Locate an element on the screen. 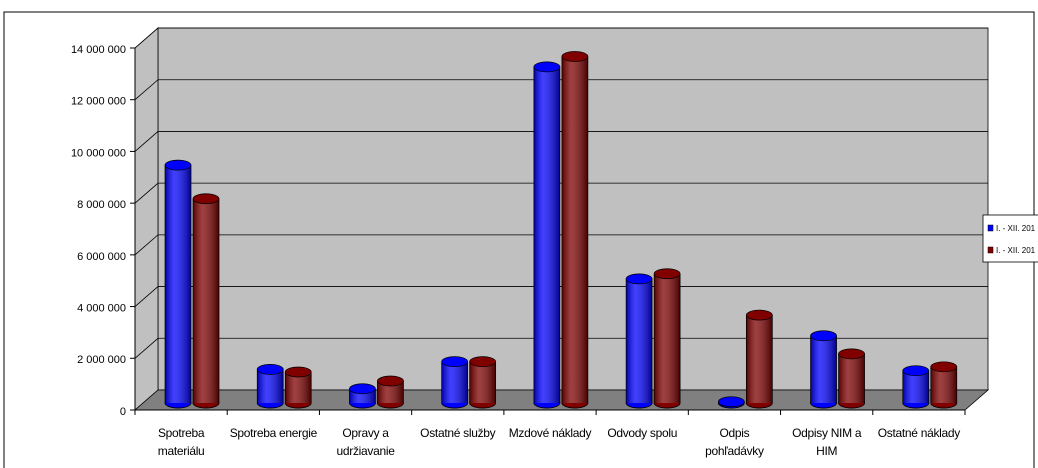 This screenshot has width=1038, height=468. legend: I. - XII. 201 I. - XII. 201 is located at coordinates (1011, 239).